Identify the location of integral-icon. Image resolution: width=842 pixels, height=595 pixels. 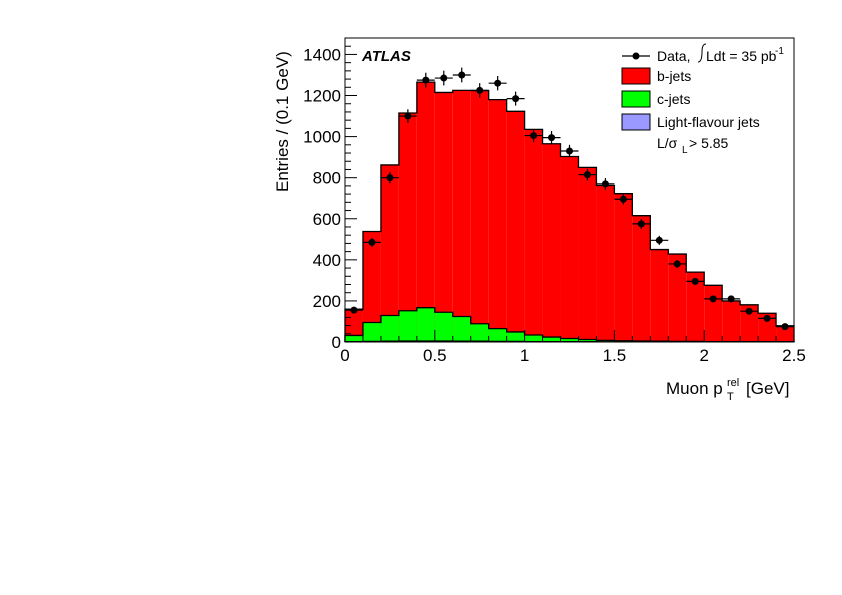
(702, 53).